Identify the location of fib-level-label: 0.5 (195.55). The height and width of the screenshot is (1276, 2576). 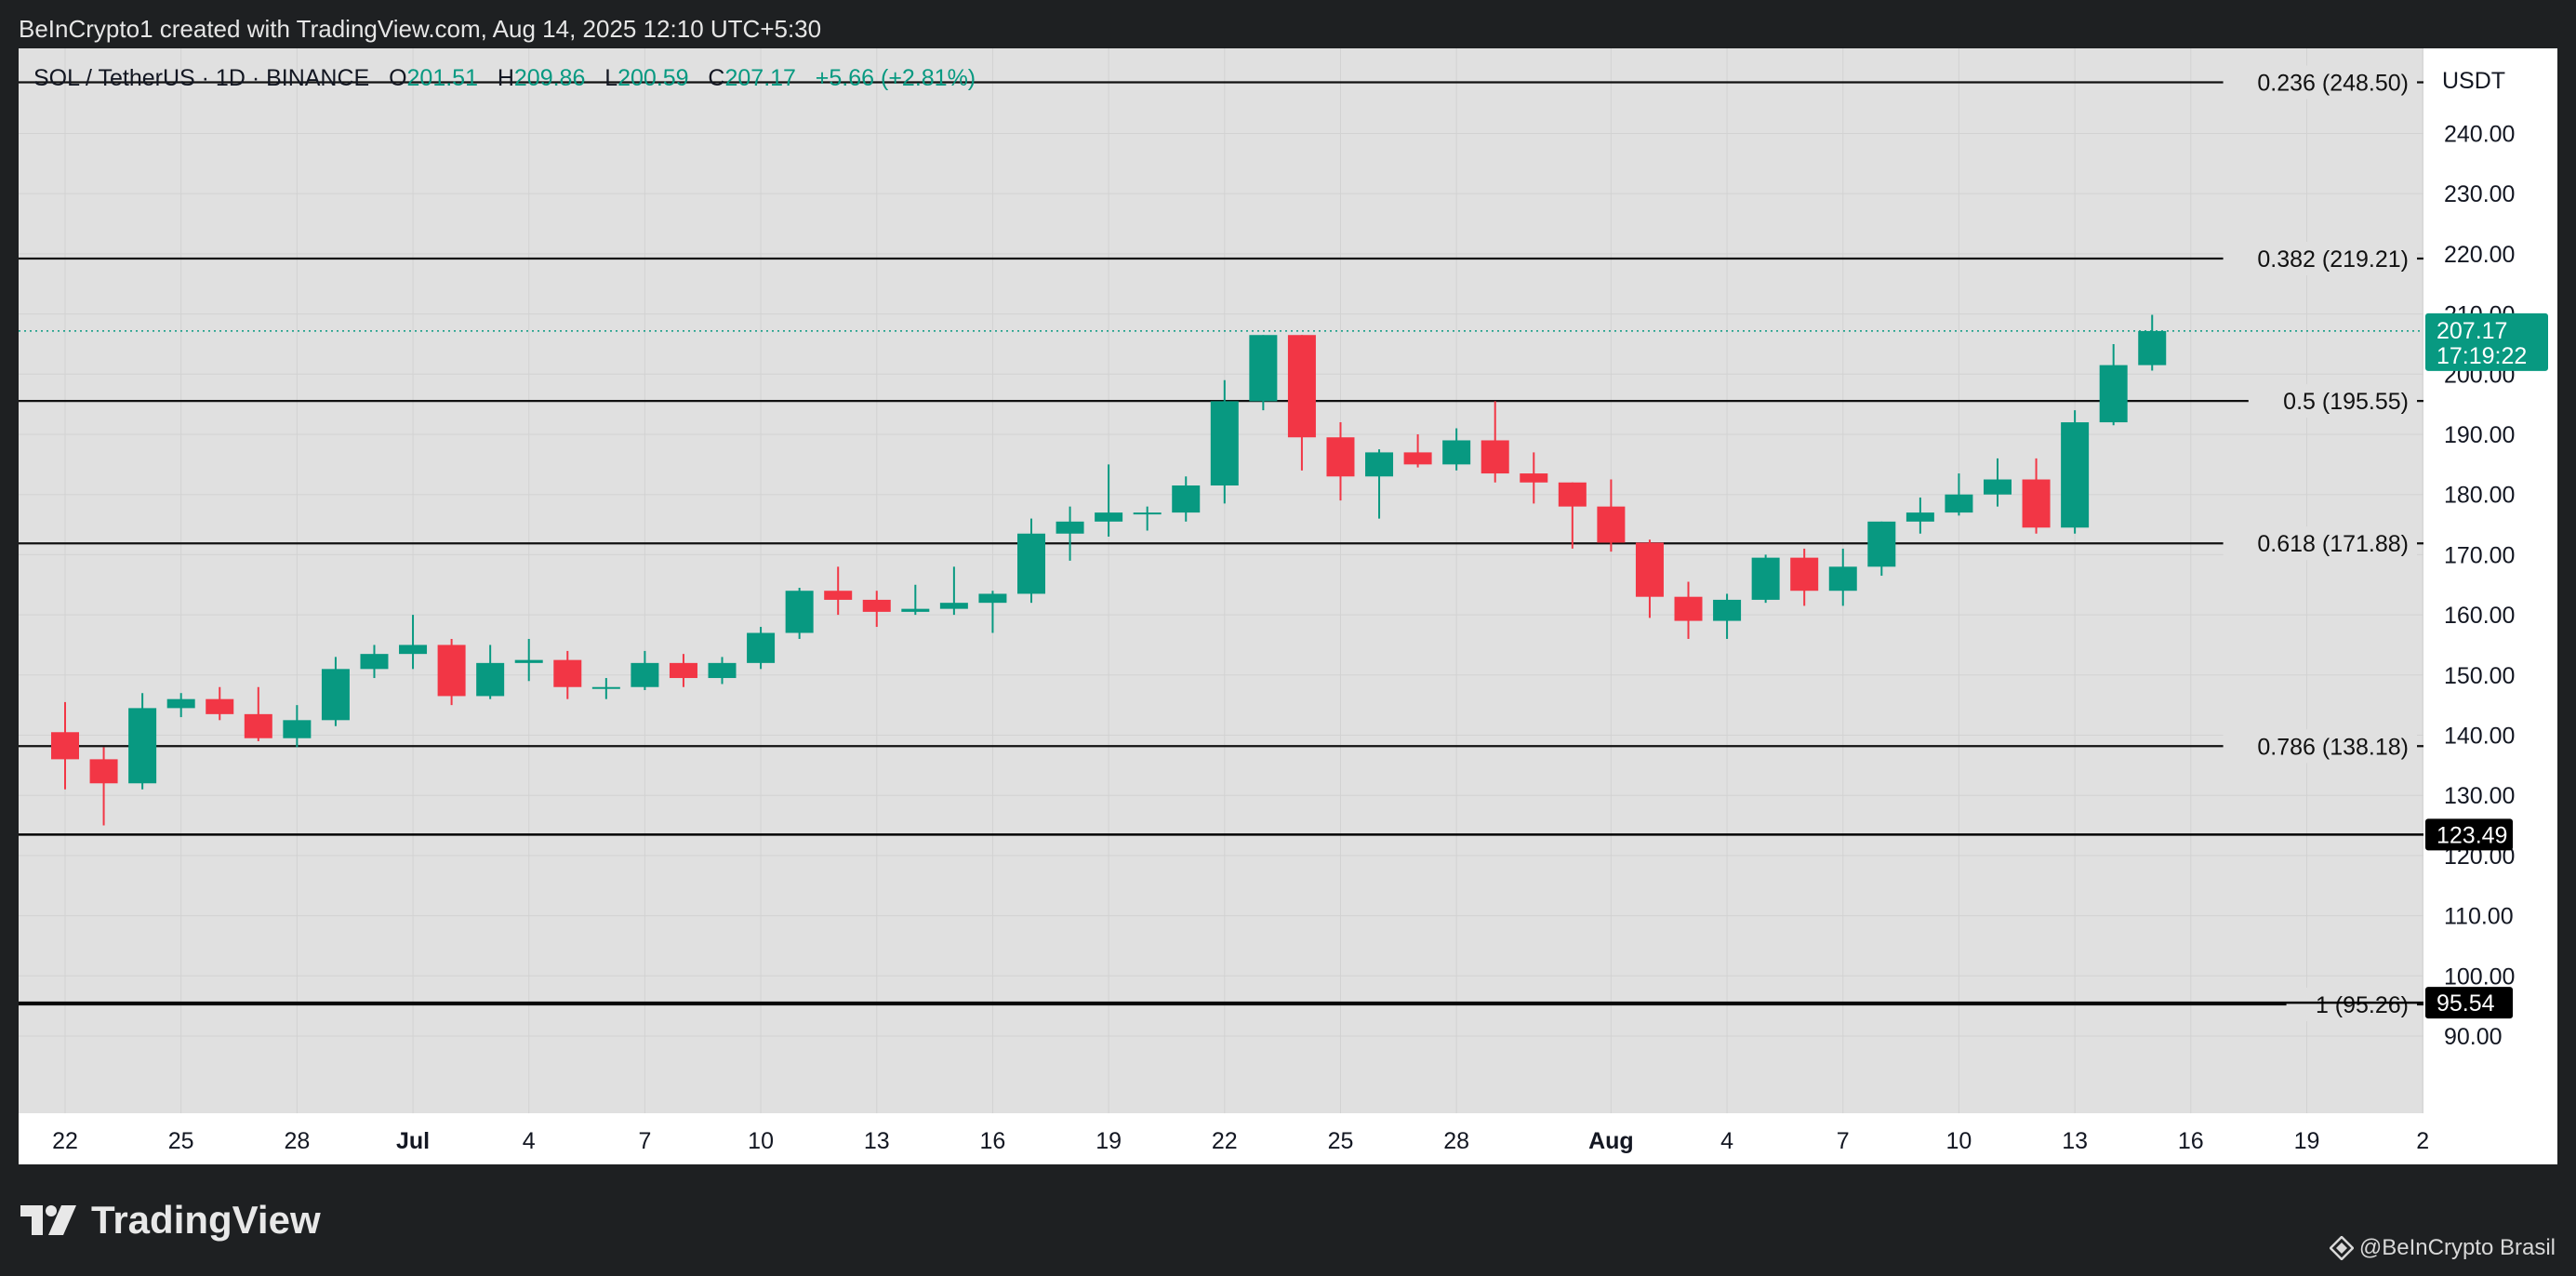
(2346, 402).